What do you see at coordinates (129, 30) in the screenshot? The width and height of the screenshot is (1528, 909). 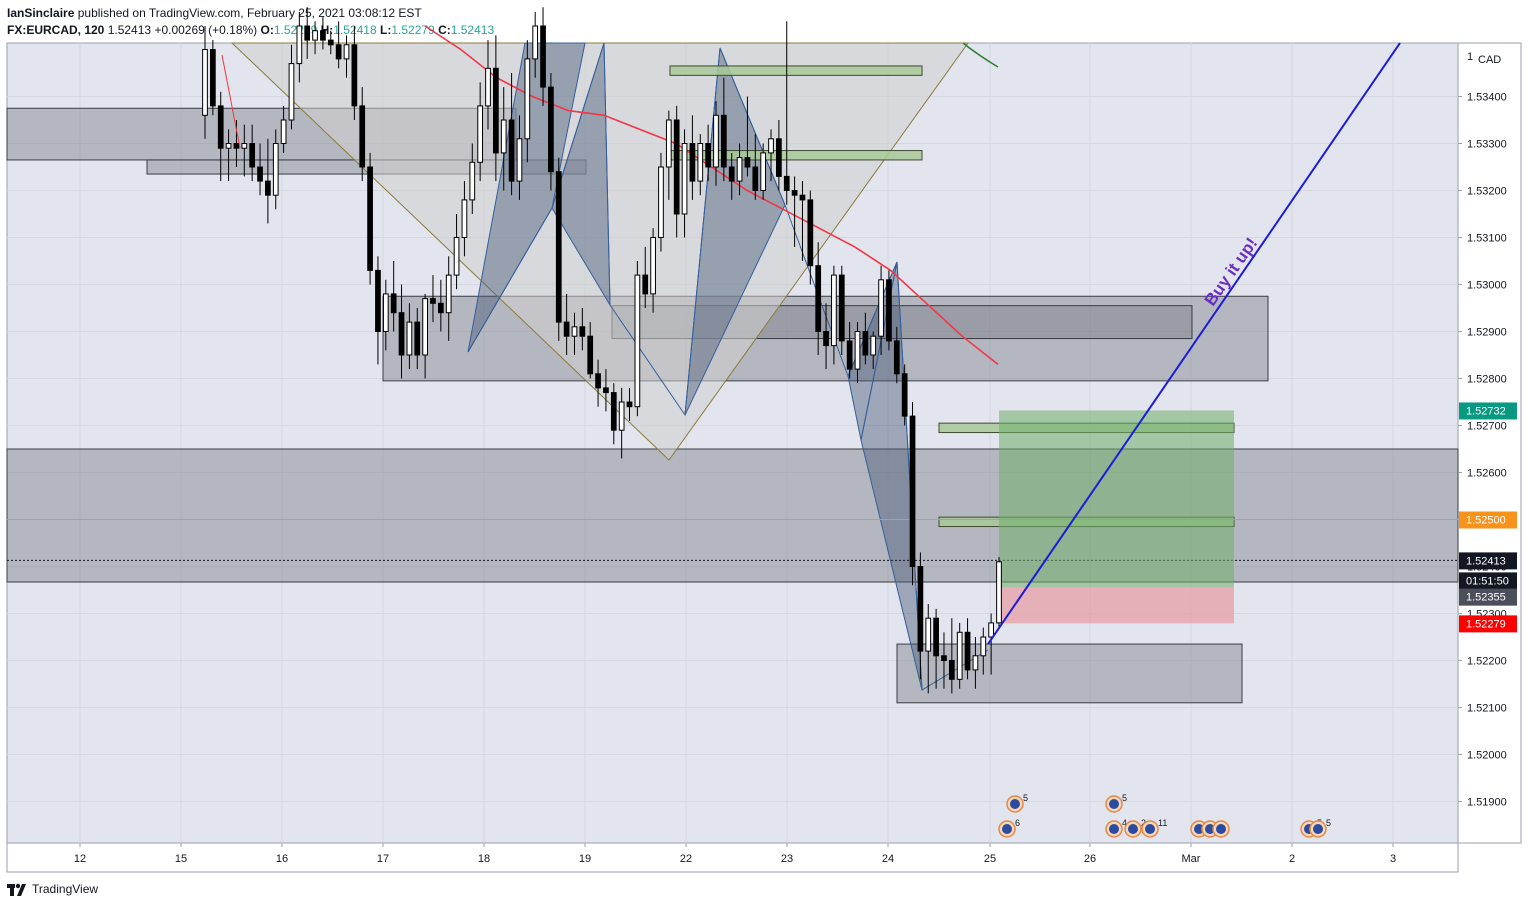 I see `last-price: 1.52413` at bounding box center [129, 30].